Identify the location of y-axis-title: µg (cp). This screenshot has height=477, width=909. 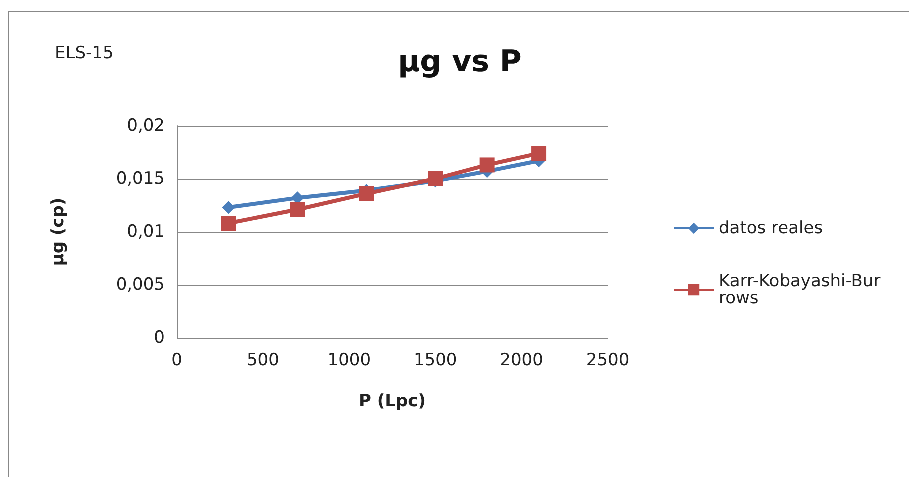
(58, 232).